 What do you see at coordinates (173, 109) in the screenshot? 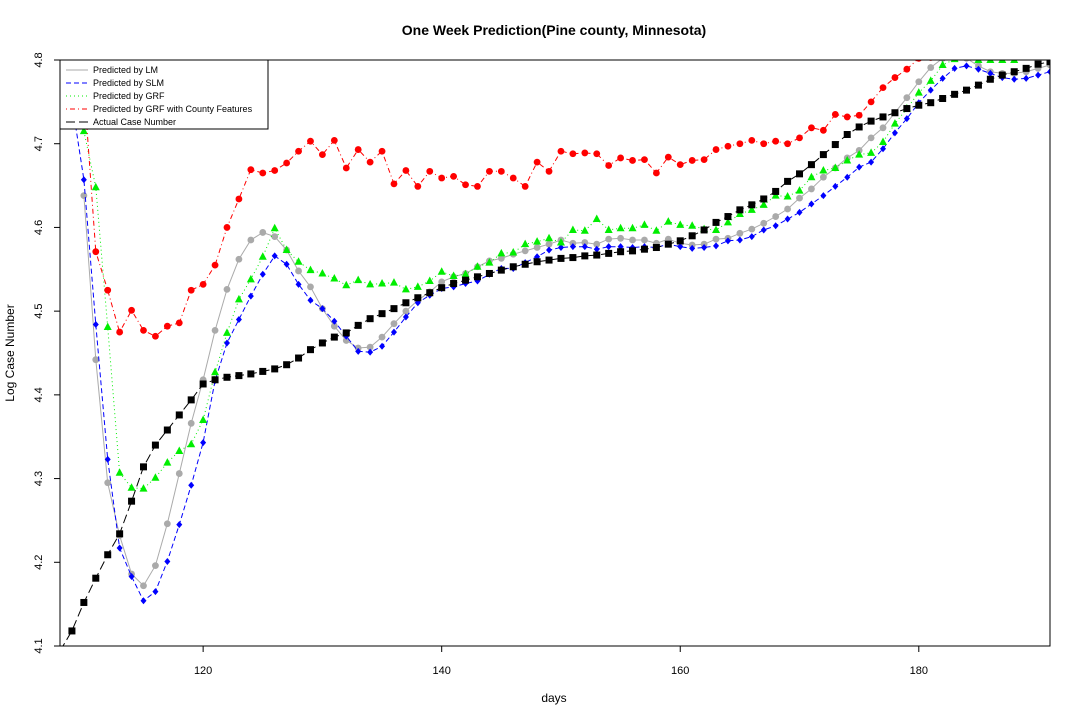
I see `legend-label-3: Predicted by GRF with County Features` at bounding box center [173, 109].